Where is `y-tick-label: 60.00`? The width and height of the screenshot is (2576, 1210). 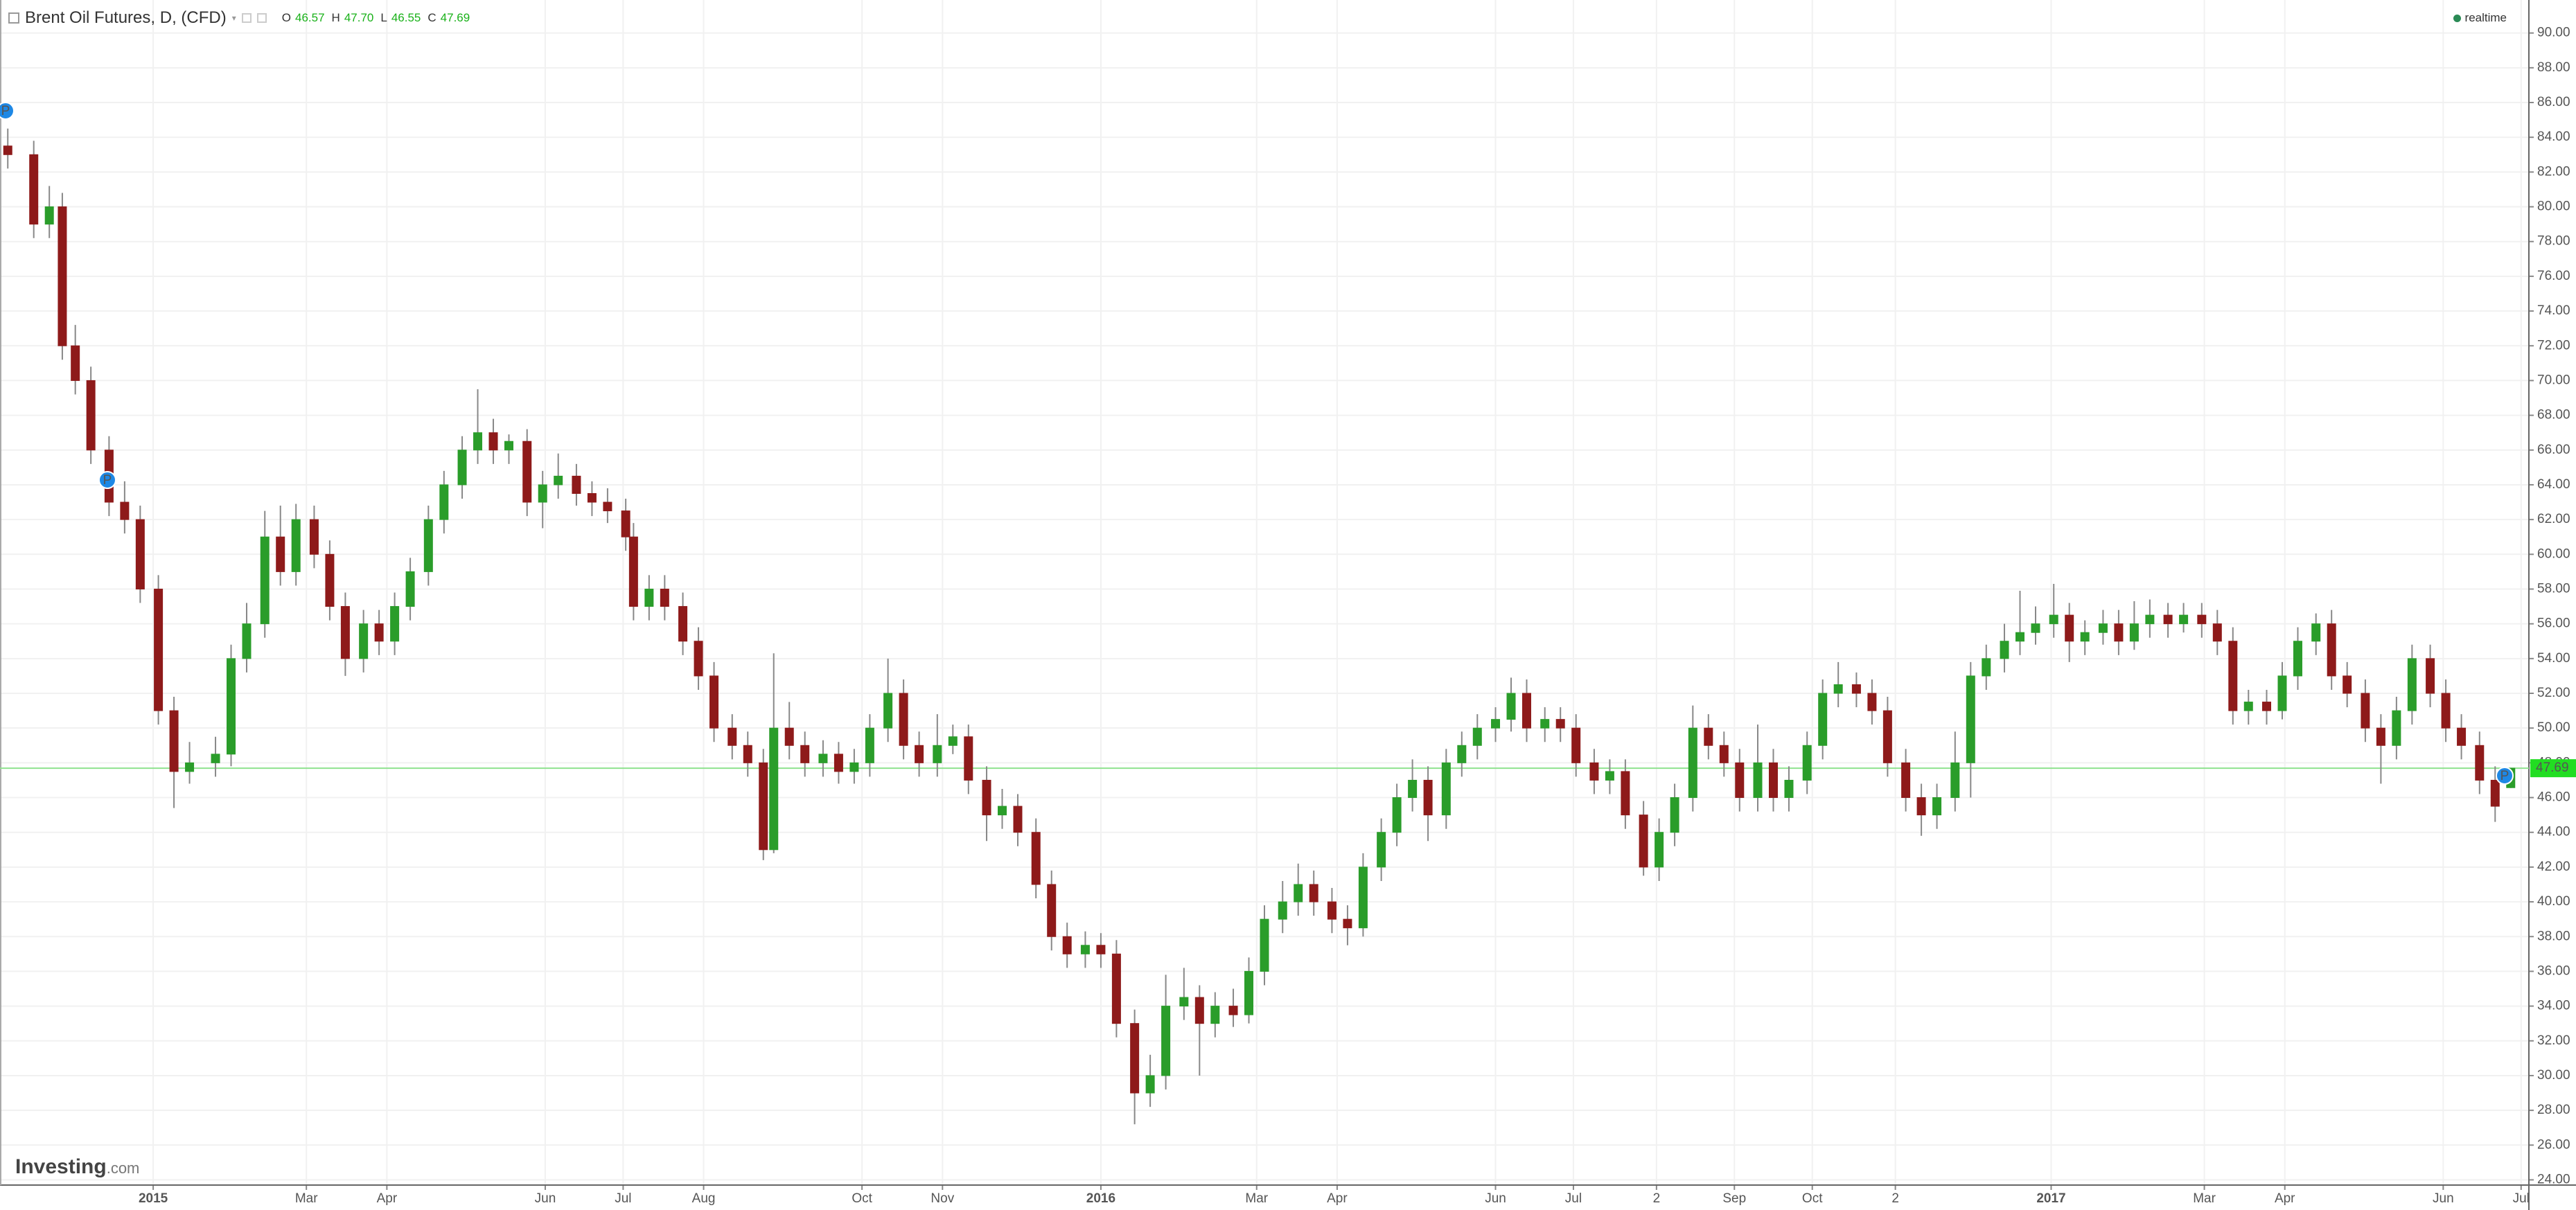 y-tick-label: 60.00 is located at coordinates (2554, 553).